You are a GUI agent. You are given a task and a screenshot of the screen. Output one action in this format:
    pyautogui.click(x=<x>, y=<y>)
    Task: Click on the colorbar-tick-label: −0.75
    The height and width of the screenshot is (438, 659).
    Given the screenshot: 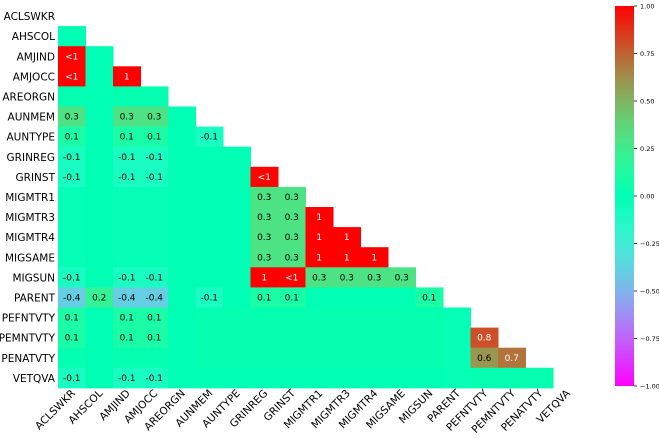 What is the action you would take?
    pyautogui.click(x=649, y=339)
    